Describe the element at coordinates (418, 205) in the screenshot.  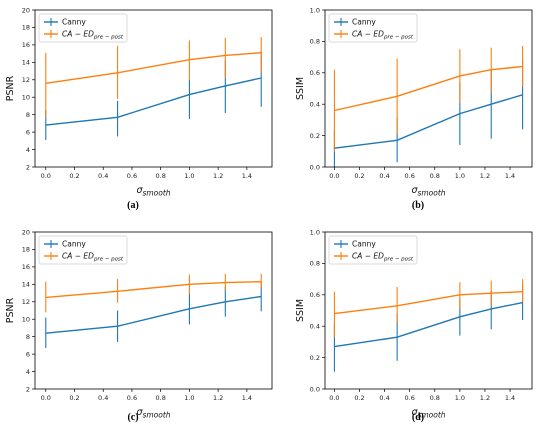
I see `subfigure-caption: (b)` at that location.